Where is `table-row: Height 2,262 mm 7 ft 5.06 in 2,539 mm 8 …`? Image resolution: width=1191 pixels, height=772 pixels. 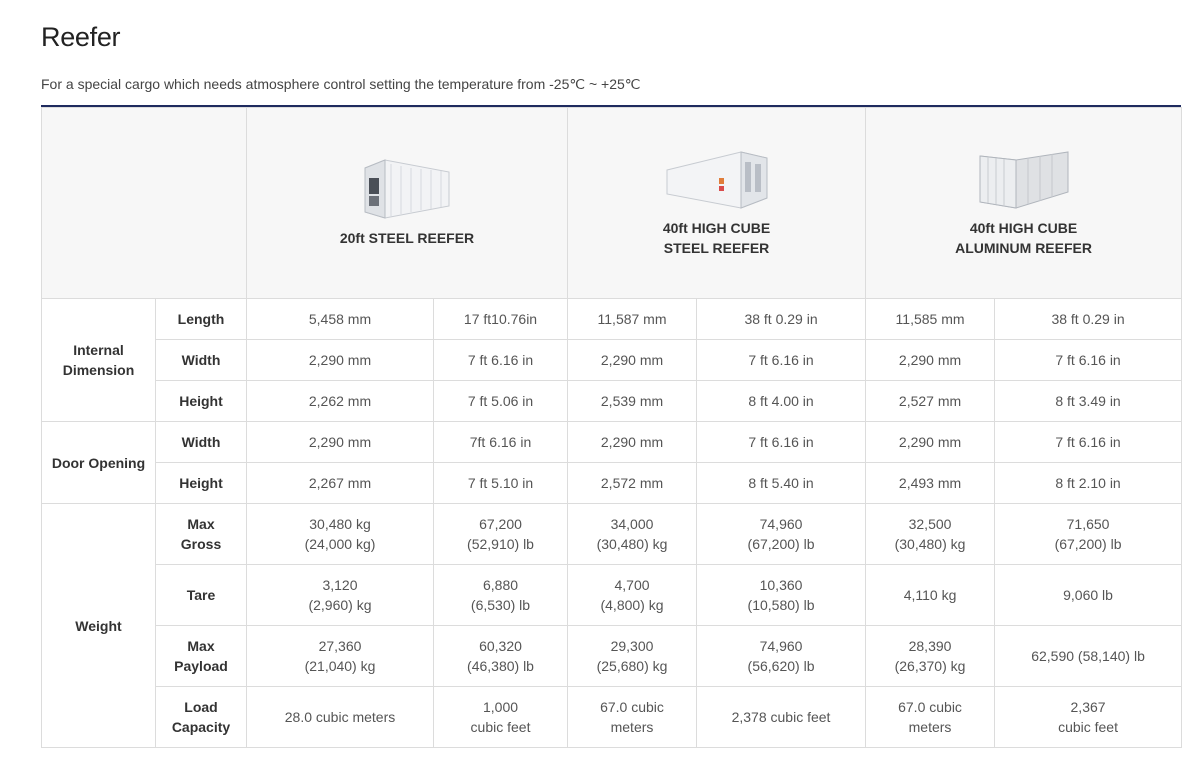 table-row: Height 2,262 mm 7 ft 5.06 in 2,539 mm 8 … is located at coordinates (612, 401).